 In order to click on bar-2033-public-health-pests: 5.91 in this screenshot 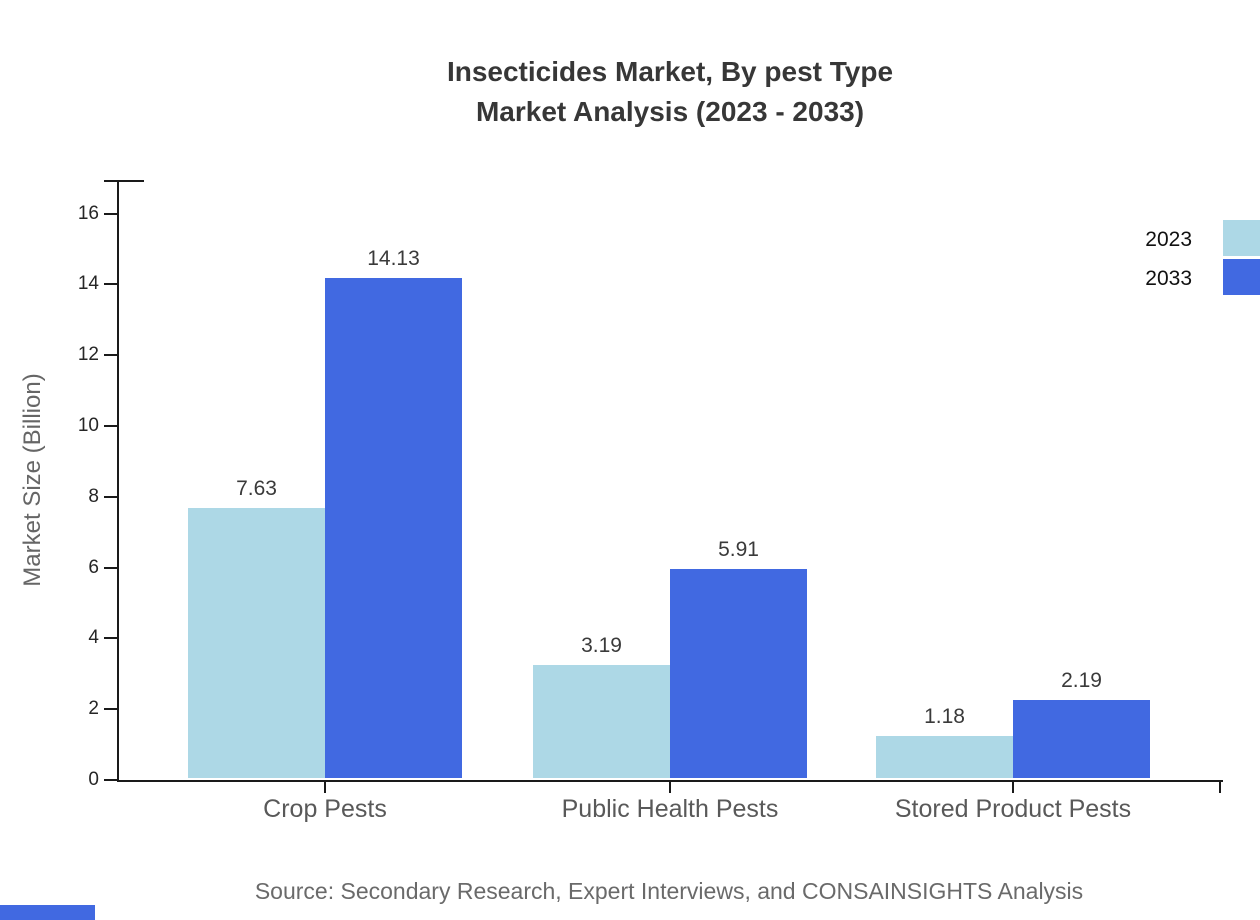, I will do `click(738, 658)`.